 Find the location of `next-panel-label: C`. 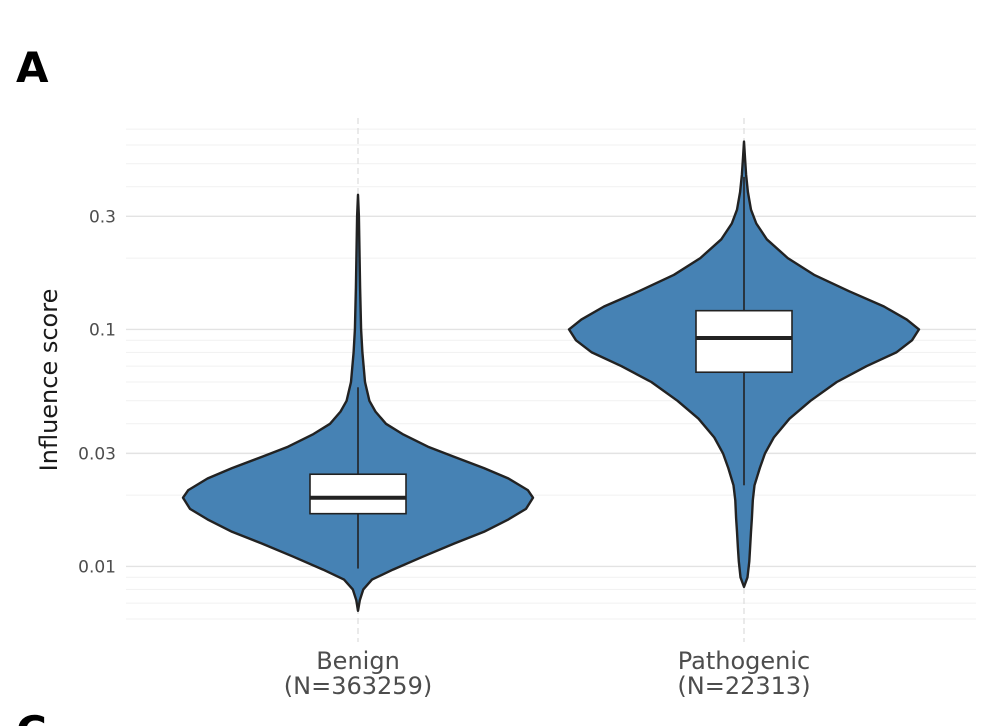

next-panel-label: C is located at coordinates (31, 716).